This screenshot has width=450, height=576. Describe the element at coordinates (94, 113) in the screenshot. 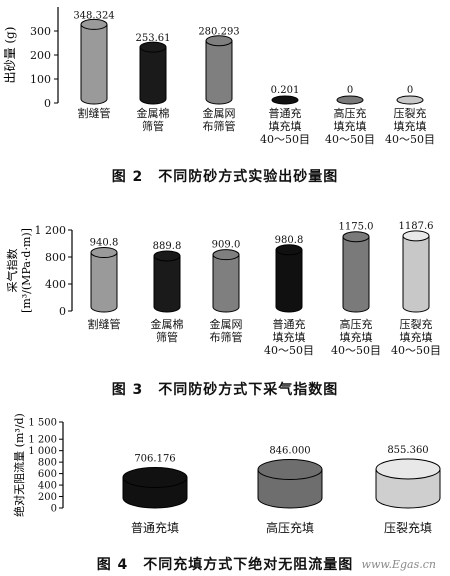

I see `fig2-category-label-line-0: 割缝管` at that location.